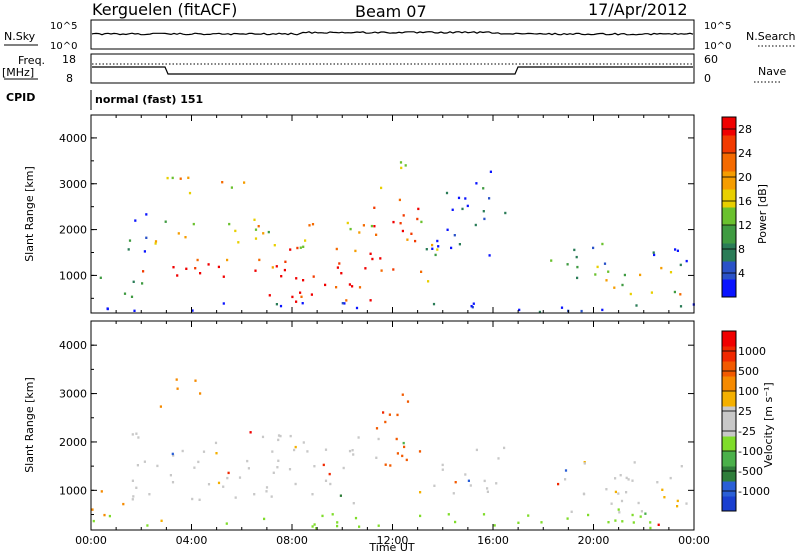  What do you see at coordinates (707, 78) in the screenshot?
I see `nave-tick-bottom: 0` at bounding box center [707, 78].